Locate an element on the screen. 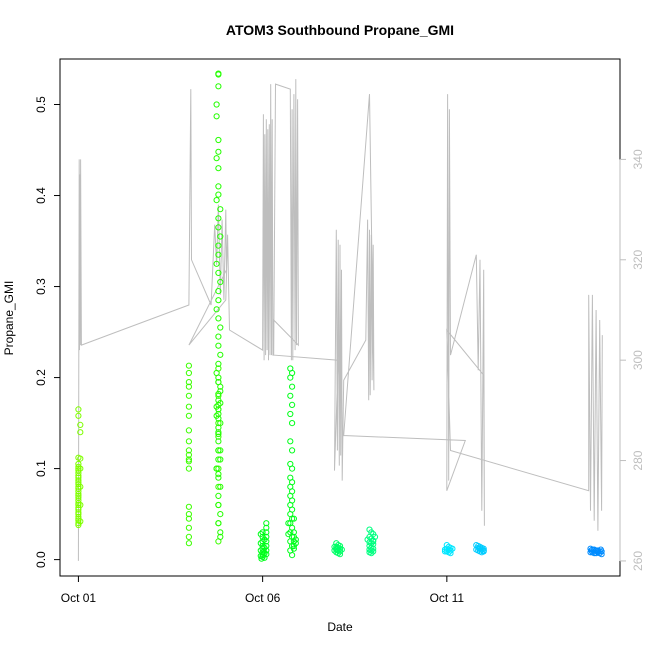  y2-axis-tick-label: 280 is located at coordinates (638, 460).